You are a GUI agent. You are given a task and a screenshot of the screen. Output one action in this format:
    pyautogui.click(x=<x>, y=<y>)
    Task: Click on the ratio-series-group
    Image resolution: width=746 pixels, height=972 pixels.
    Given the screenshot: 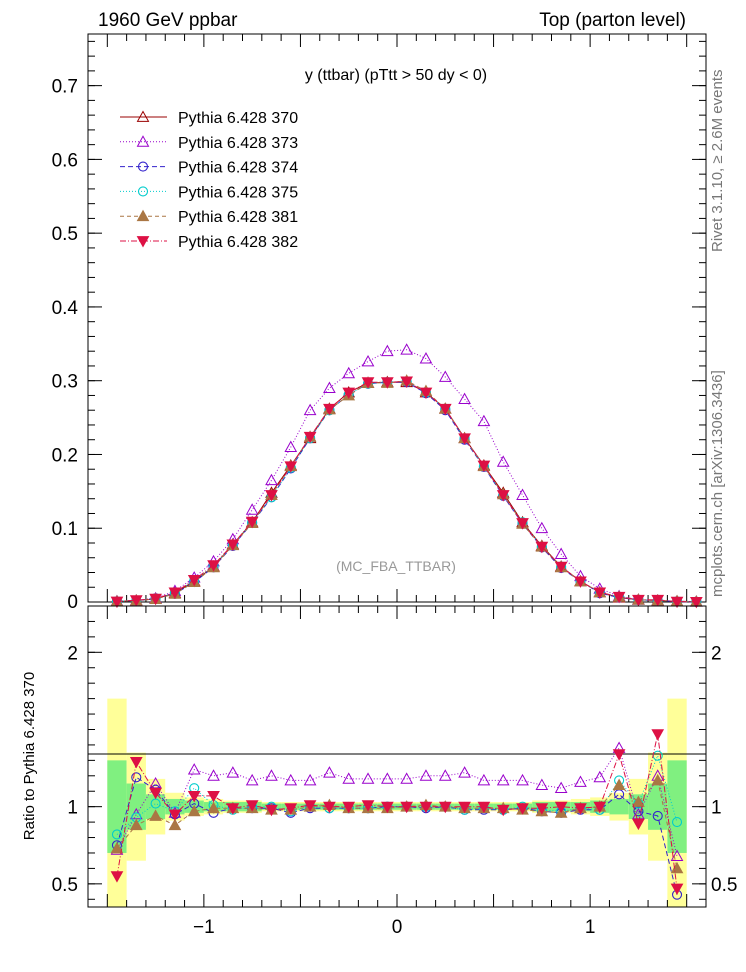 What is the action you would take?
    pyautogui.click(x=397, y=814)
    